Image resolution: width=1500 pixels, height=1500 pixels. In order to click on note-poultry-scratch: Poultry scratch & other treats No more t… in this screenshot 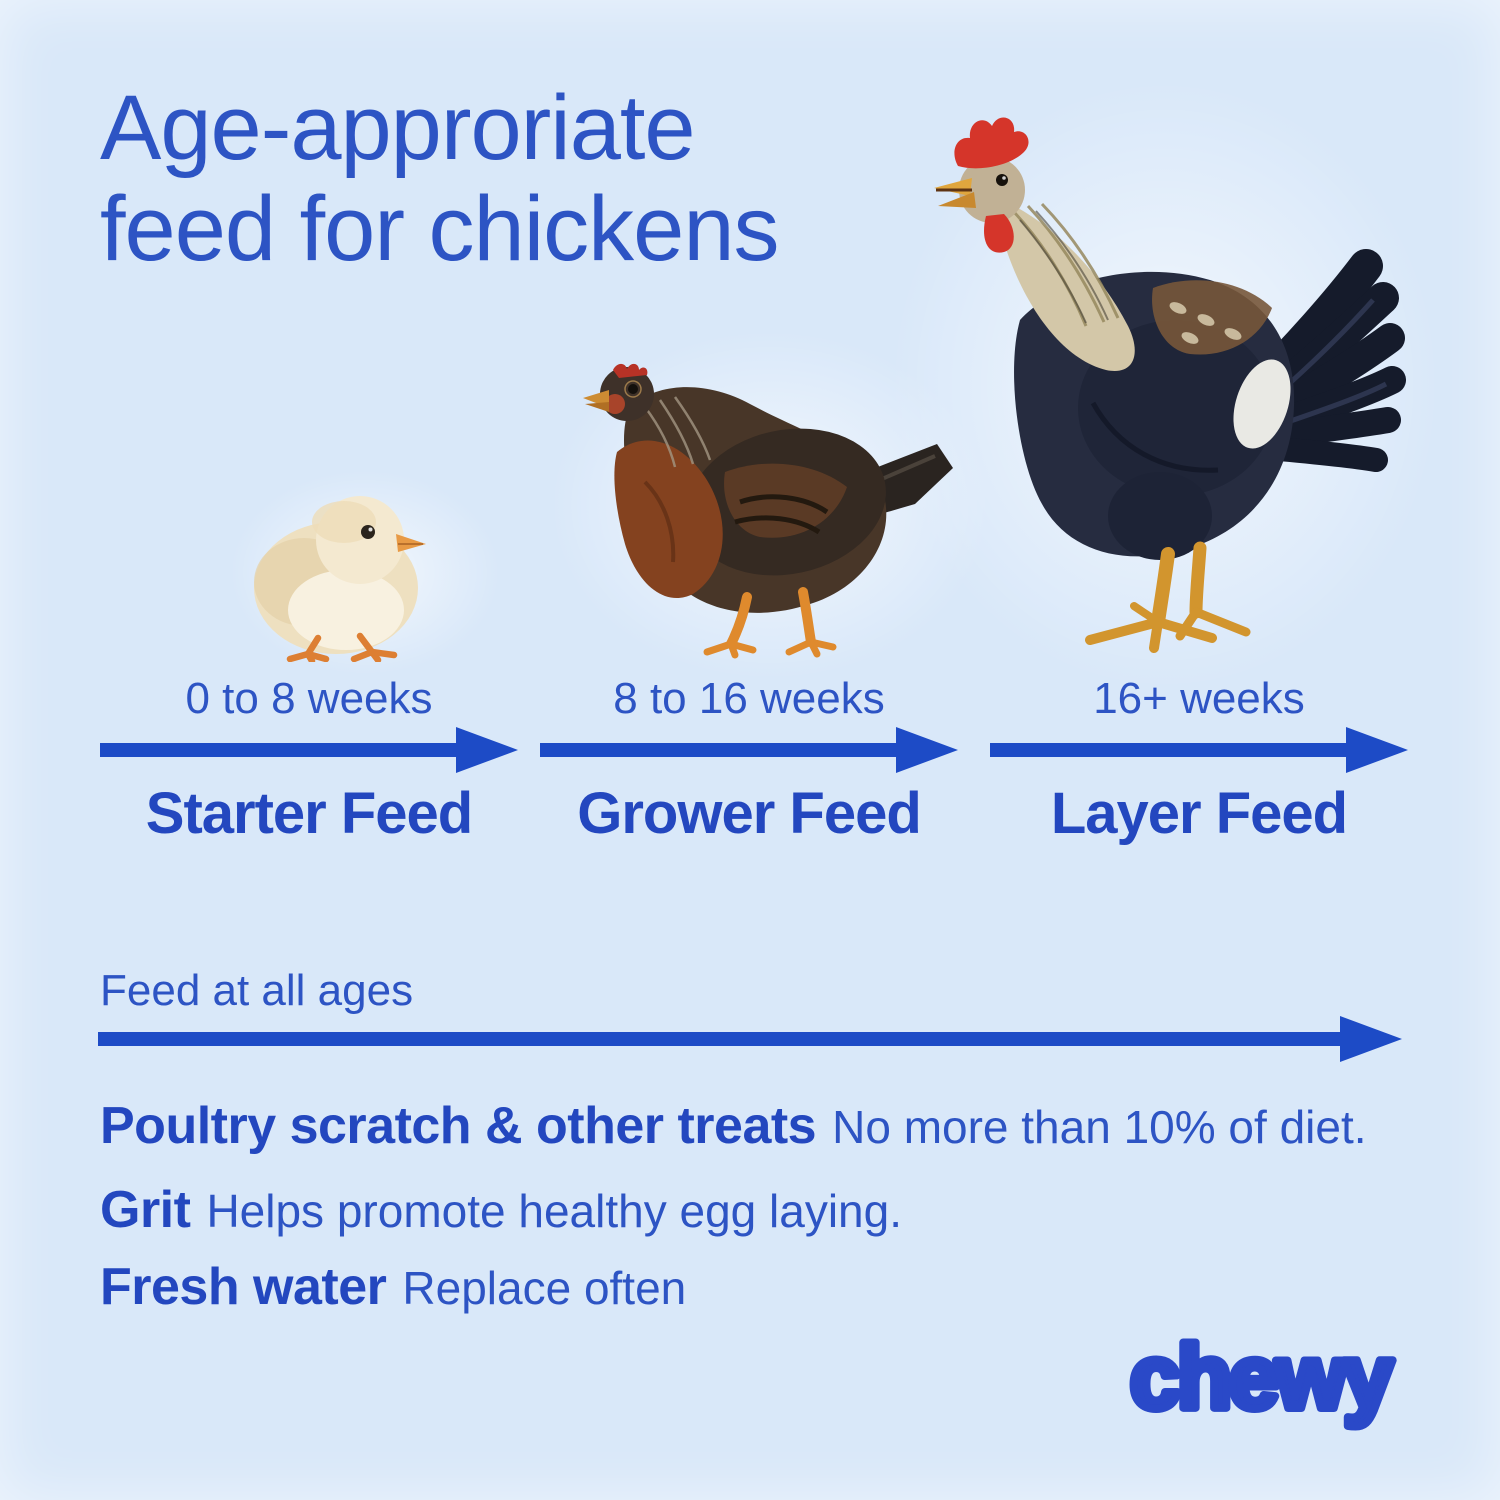, I will do `click(733, 1126)`.